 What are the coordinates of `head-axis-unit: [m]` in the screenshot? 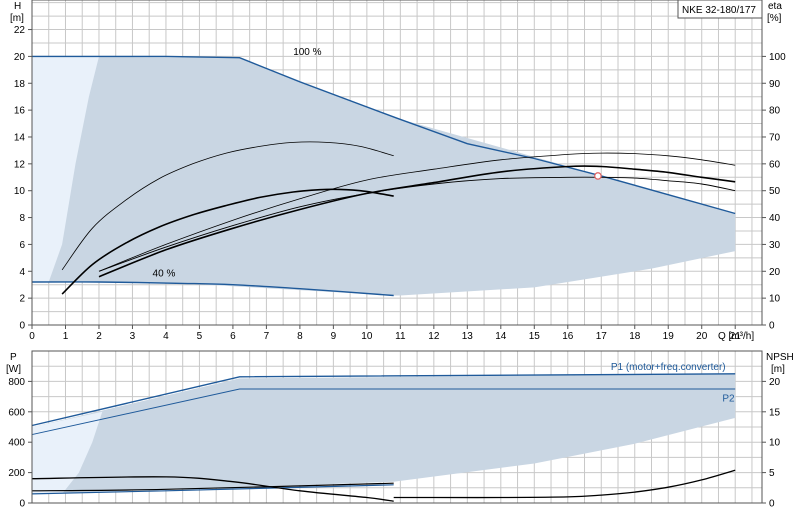 It's located at (17, 18).